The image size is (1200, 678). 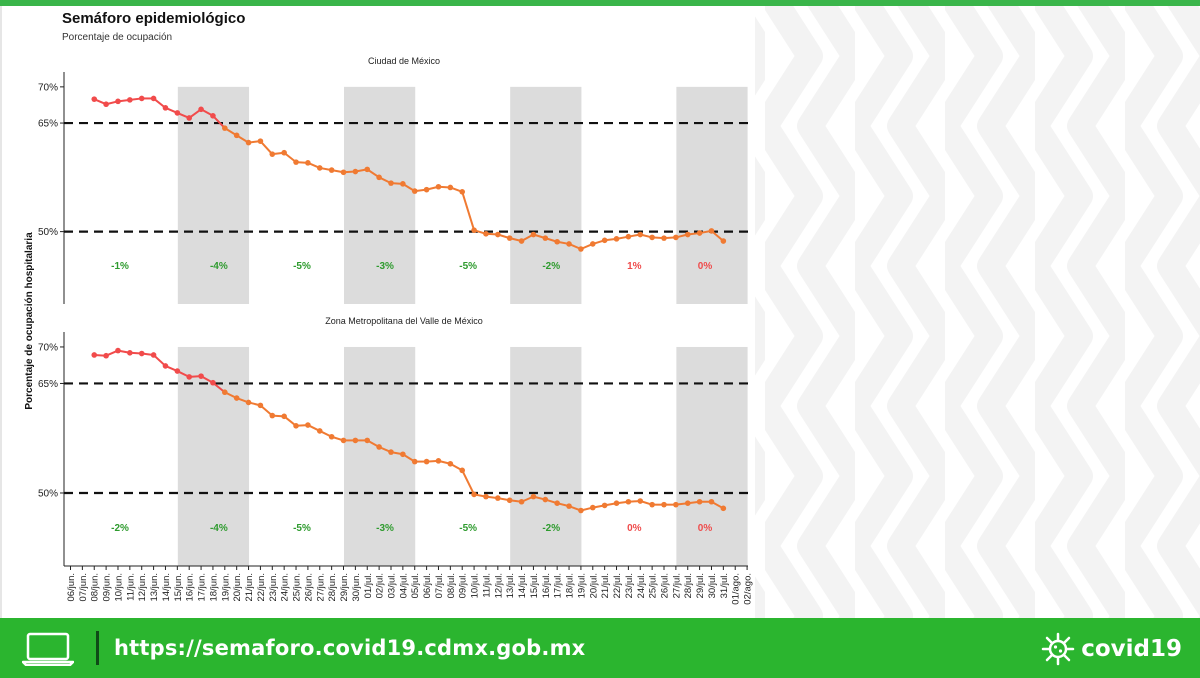 What do you see at coordinates (118, 587) in the screenshot?
I see `x-tick-label: 10/jun.` at bounding box center [118, 587].